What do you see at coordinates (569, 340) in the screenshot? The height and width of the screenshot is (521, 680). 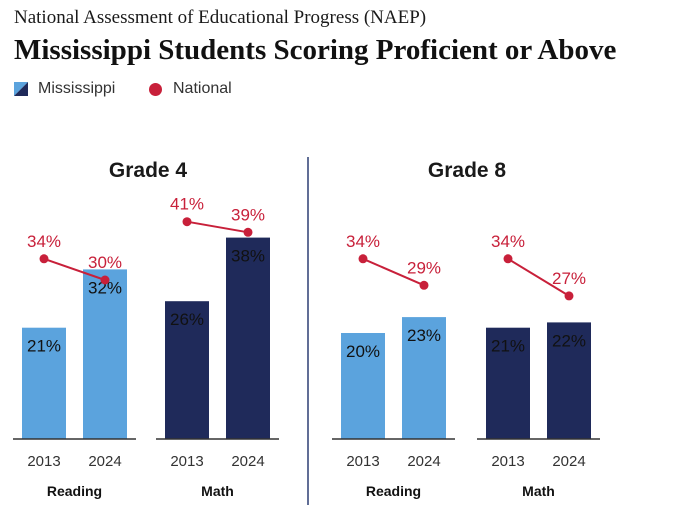 I see `bar-value-label: 22%` at bounding box center [569, 340].